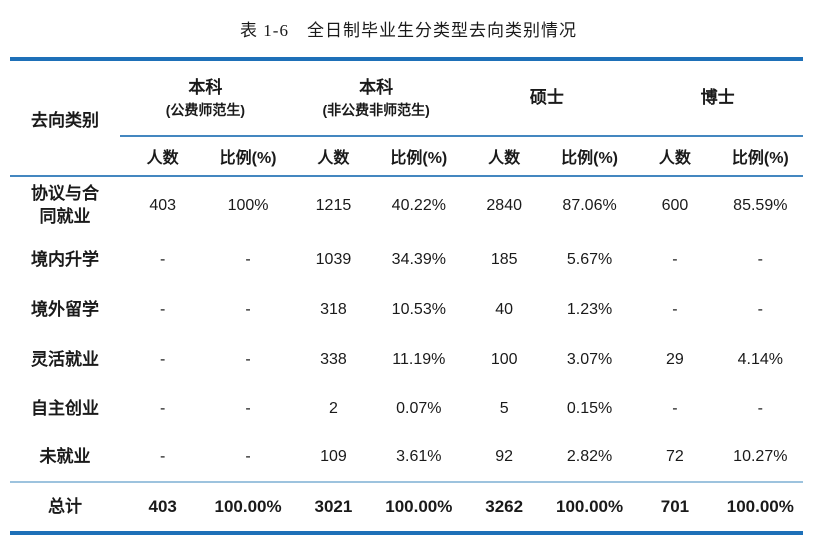 This screenshot has width=817, height=552. Describe the element at coordinates (248, 205) in the screenshot. I see `cell-ratio: 100%` at that location.